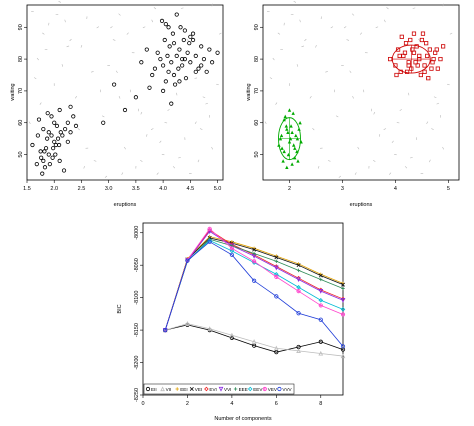 The height and width of the screenshot is (426, 474). Describe the element at coordinates (137, 265) in the screenshot. I see `y-tick-label: -8050` at that location.